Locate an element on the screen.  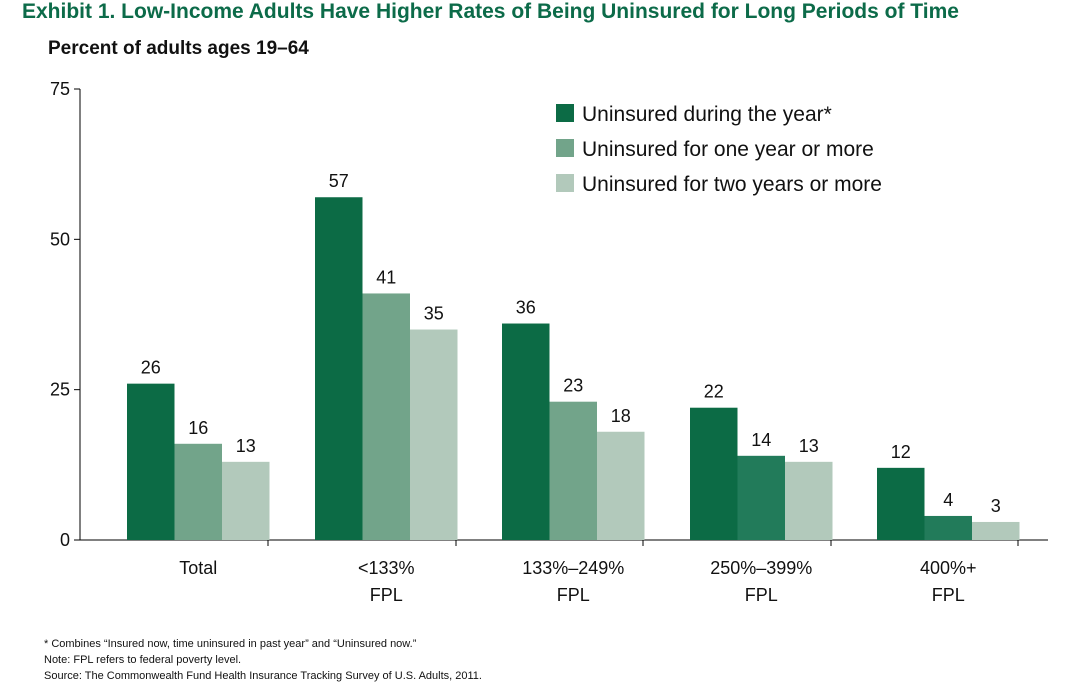
category-label: 400%+ is located at coordinates (948, 568).